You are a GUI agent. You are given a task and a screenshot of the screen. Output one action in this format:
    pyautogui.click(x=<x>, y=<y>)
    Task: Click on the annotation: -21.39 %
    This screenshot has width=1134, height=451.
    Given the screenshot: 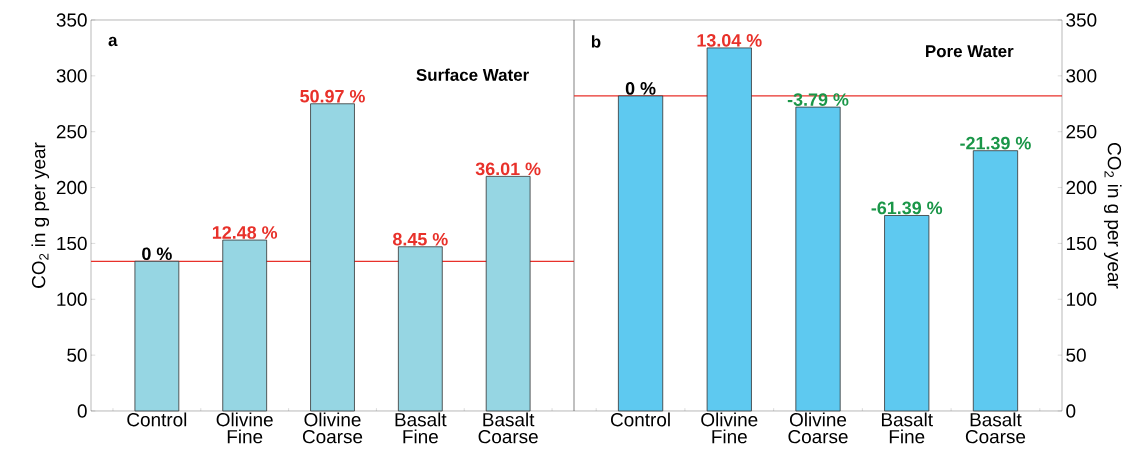 What is the action you would take?
    pyautogui.click(x=995, y=143)
    